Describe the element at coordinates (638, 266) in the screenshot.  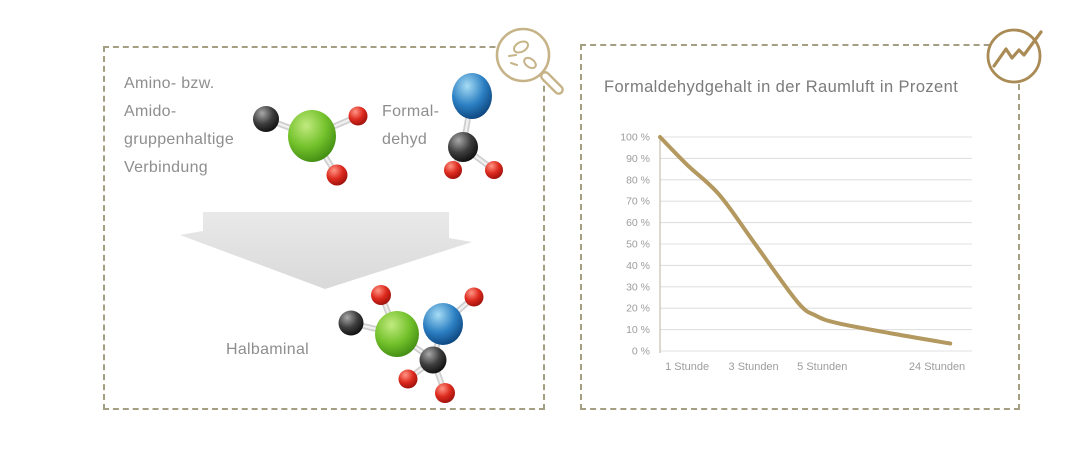
I see `svg-text: 40 %` at that location.